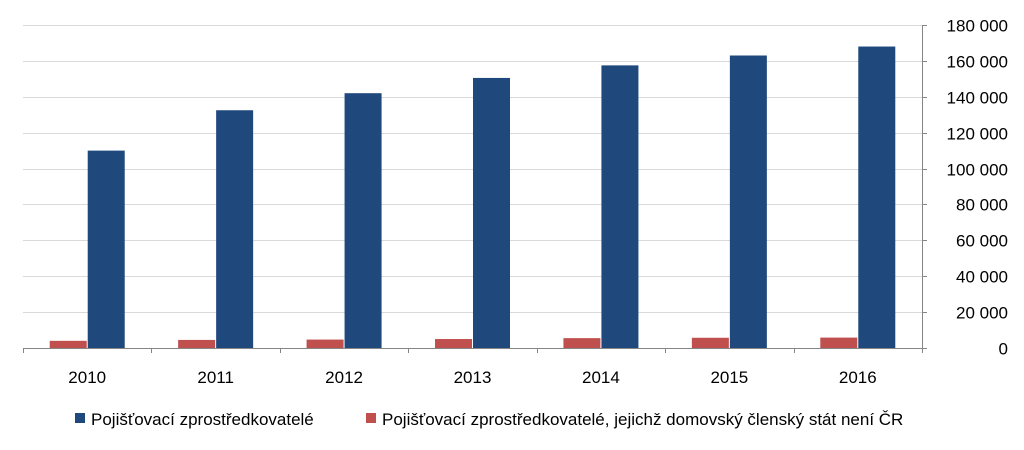  What do you see at coordinates (977, 26) in the screenshot?
I see `y-tick-label: 180 000` at bounding box center [977, 26].